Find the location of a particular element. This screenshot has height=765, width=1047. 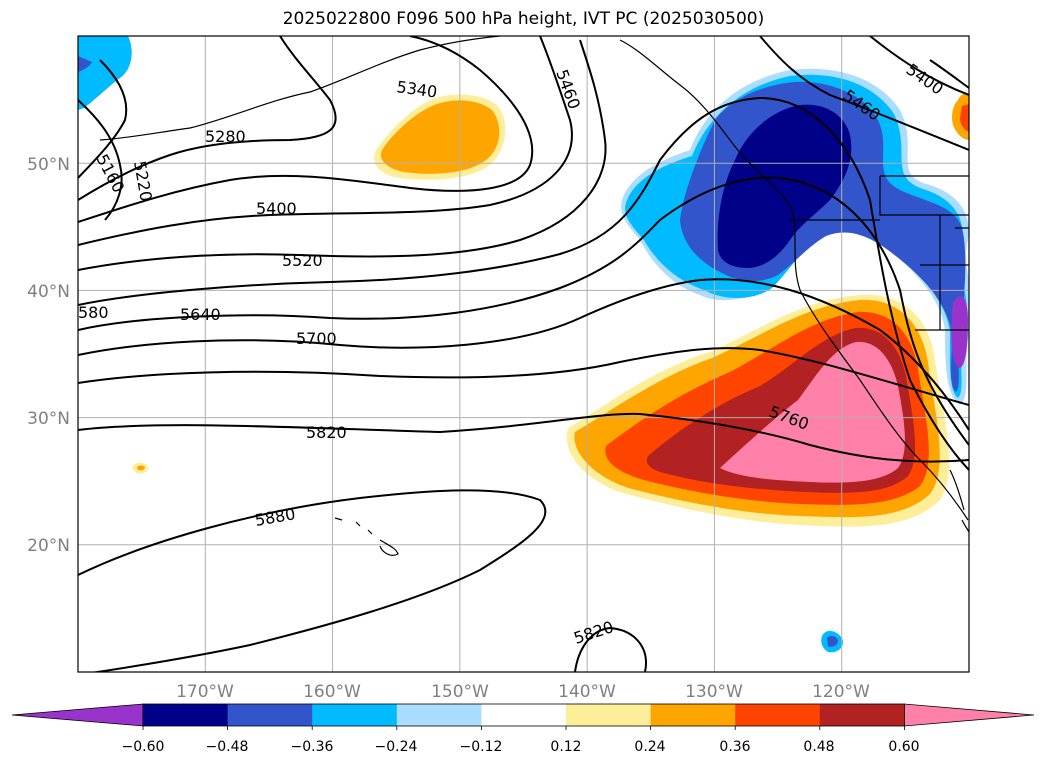

colorbar-extend-low is located at coordinates (77, 715).